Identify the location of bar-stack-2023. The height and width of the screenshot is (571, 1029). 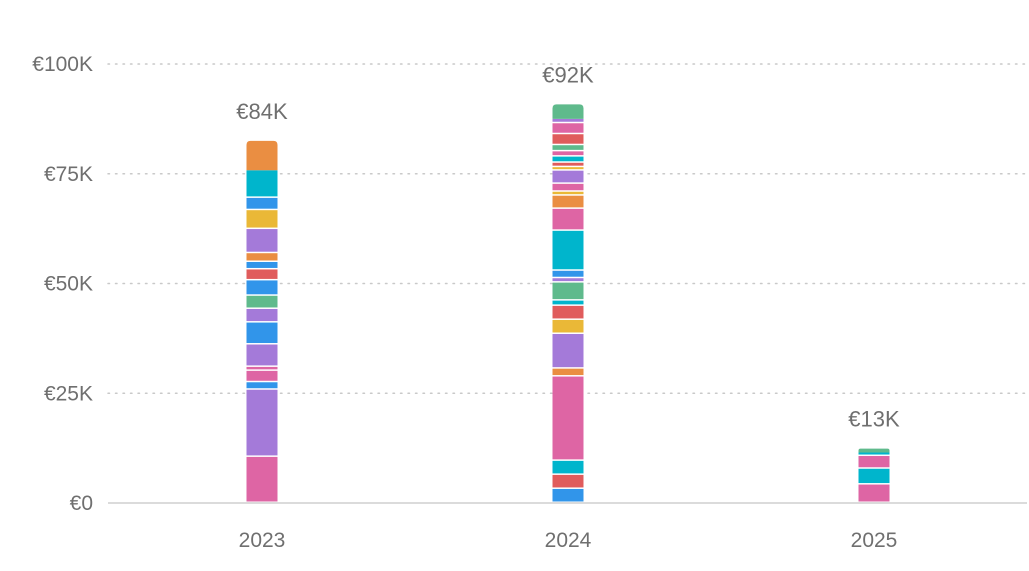
(262, 321).